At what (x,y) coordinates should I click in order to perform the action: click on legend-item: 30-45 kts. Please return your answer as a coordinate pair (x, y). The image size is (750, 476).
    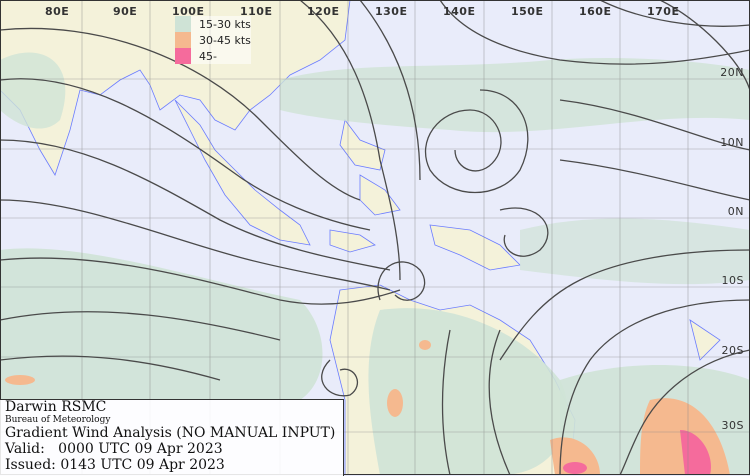
    Looking at the image, I should click on (213, 40).